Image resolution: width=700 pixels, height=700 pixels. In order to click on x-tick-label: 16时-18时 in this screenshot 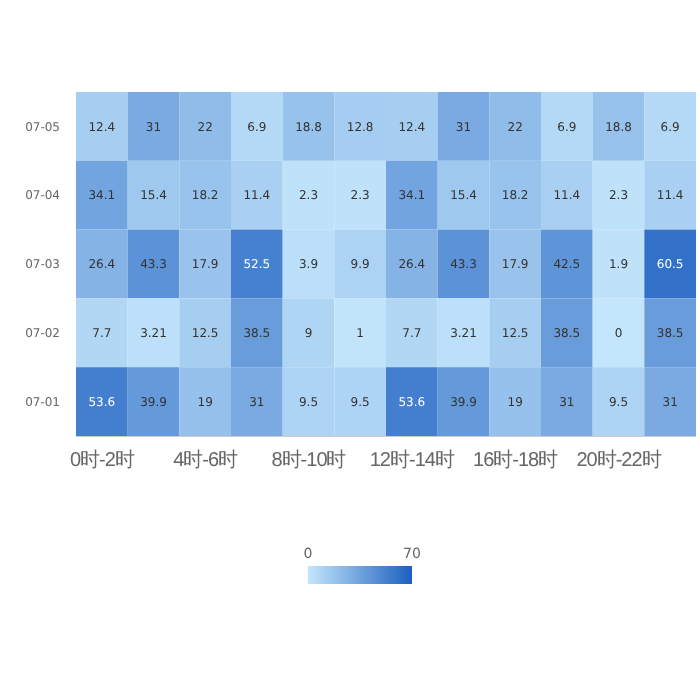, I will do `click(516, 460)`.